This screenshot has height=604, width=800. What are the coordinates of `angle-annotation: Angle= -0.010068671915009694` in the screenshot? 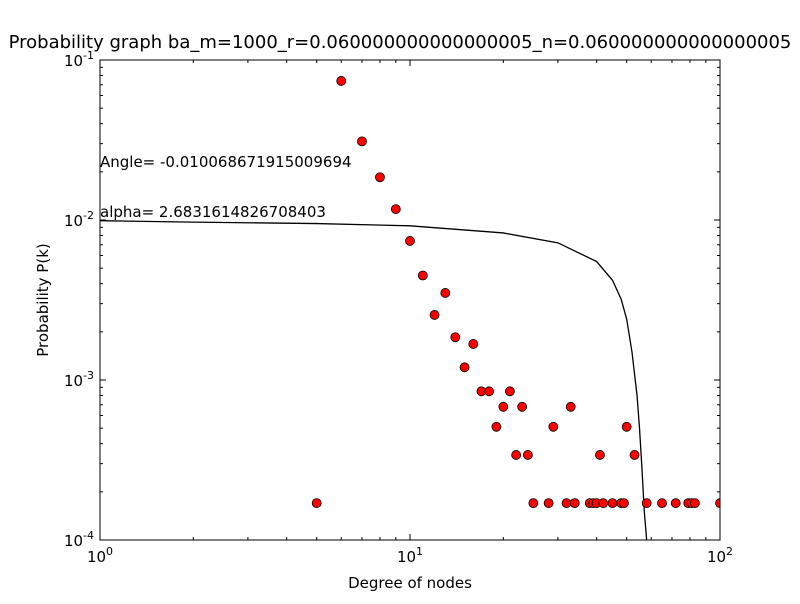 It's located at (226, 162).